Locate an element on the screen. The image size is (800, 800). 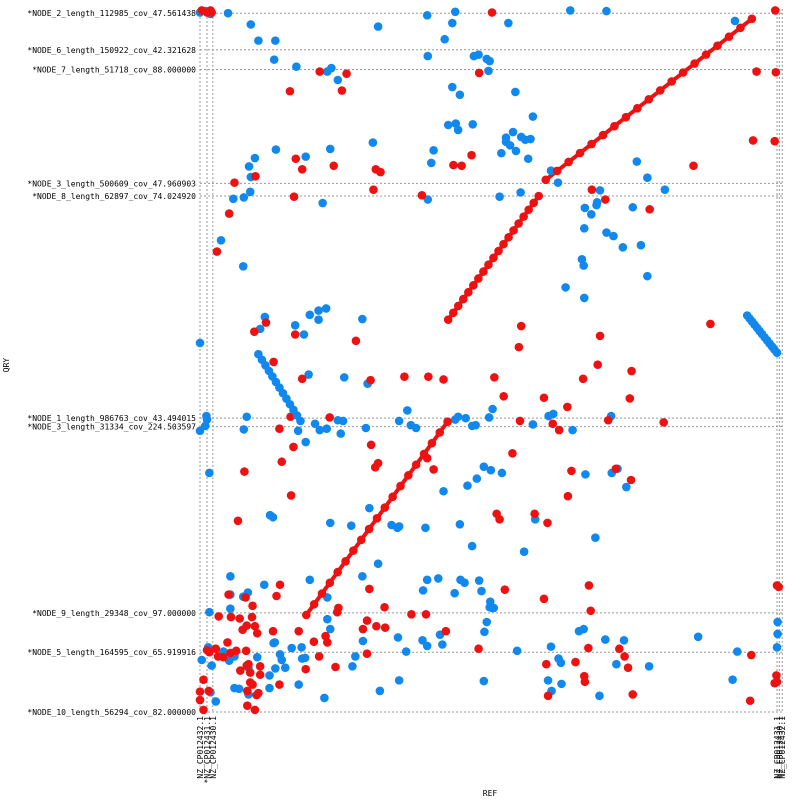
y-tick-label: *NODE_9_length_29348_cov_97.000000 is located at coordinates (114, 613).